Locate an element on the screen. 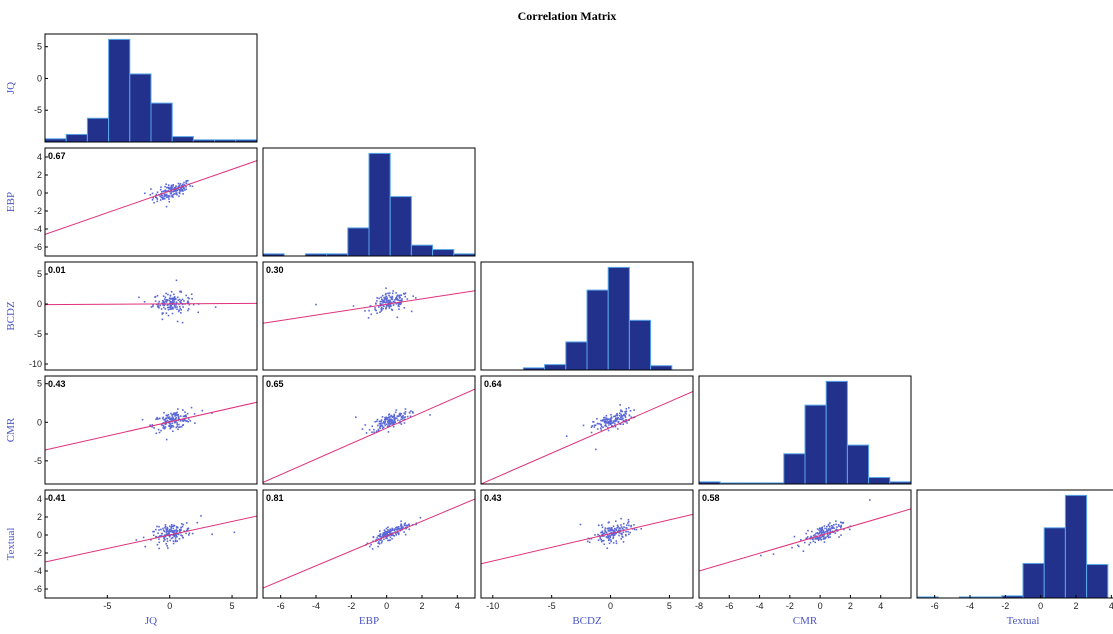 This screenshot has height=634, width=1113. x-tick-label: -4 is located at coordinates (970, 606).